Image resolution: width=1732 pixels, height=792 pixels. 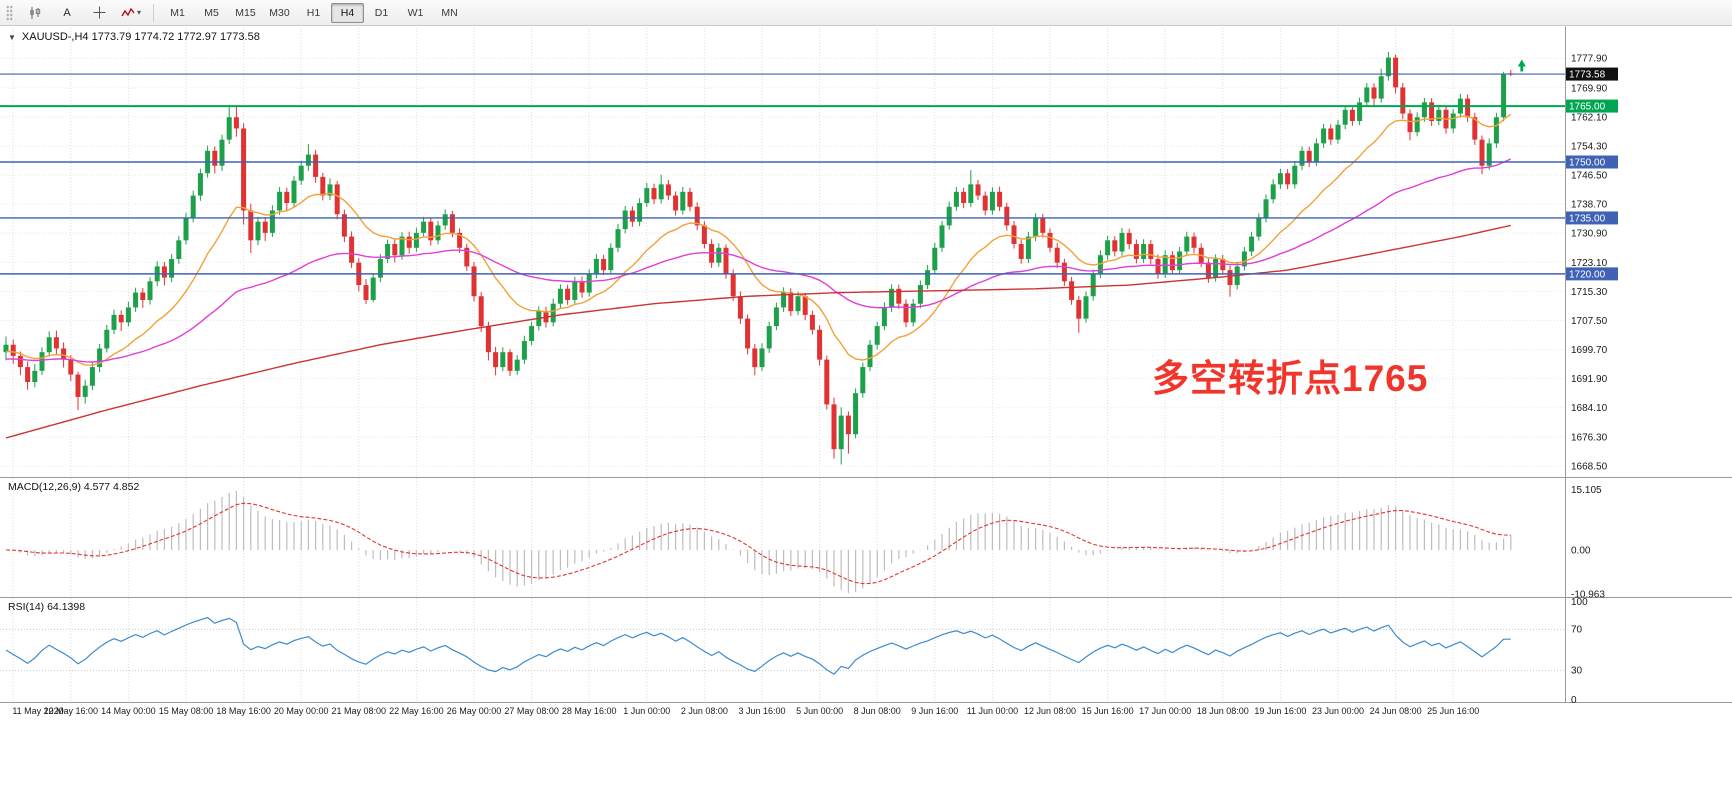 I want to click on timeframe-button-h1: H1, so click(x=313, y=12).